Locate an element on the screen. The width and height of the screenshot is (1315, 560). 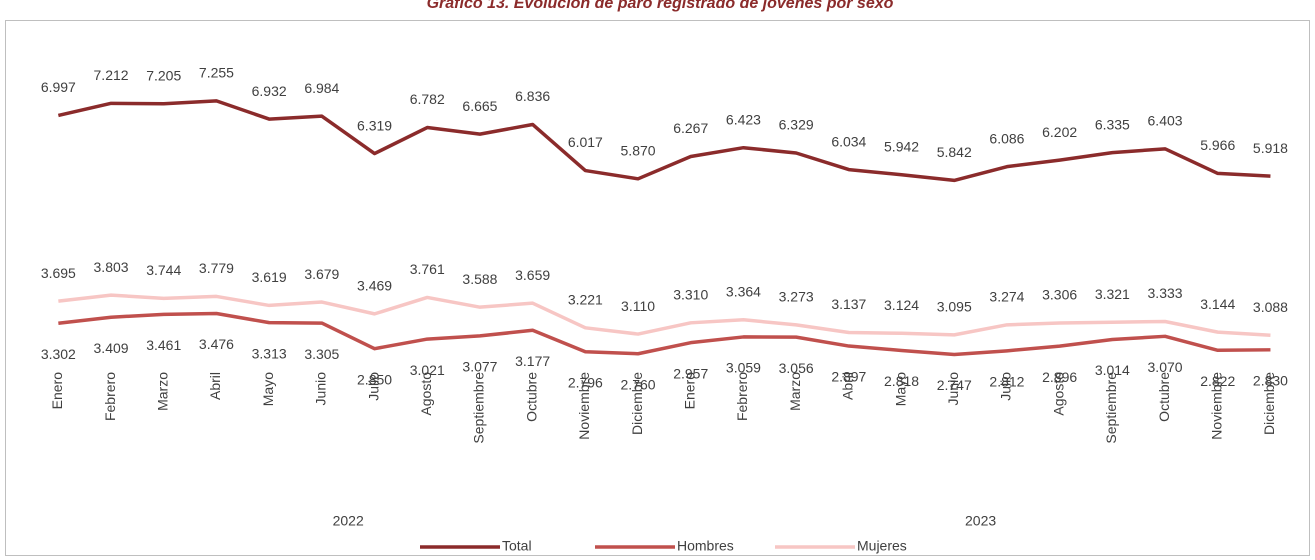
data-label: 3.021 is located at coordinates (427, 370).